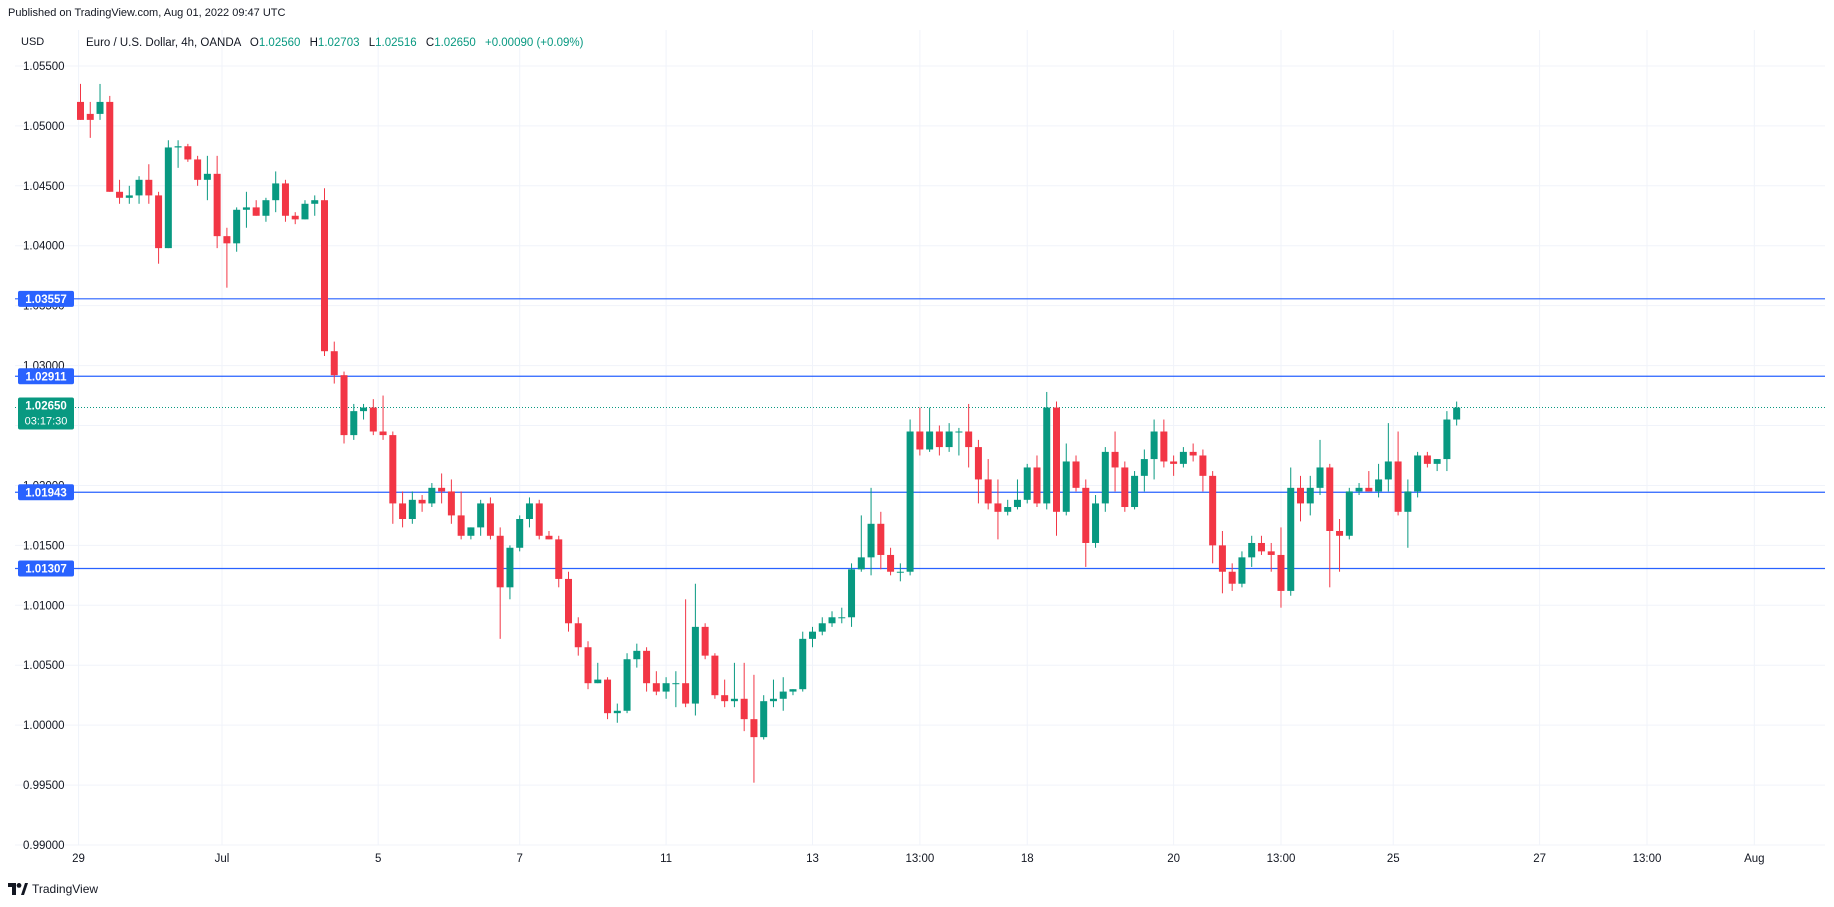 The height and width of the screenshot is (907, 1834). Describe the element at coordinates (1393, 859) in the screenshot. I see `x-tick-label-10: 25` at that location.